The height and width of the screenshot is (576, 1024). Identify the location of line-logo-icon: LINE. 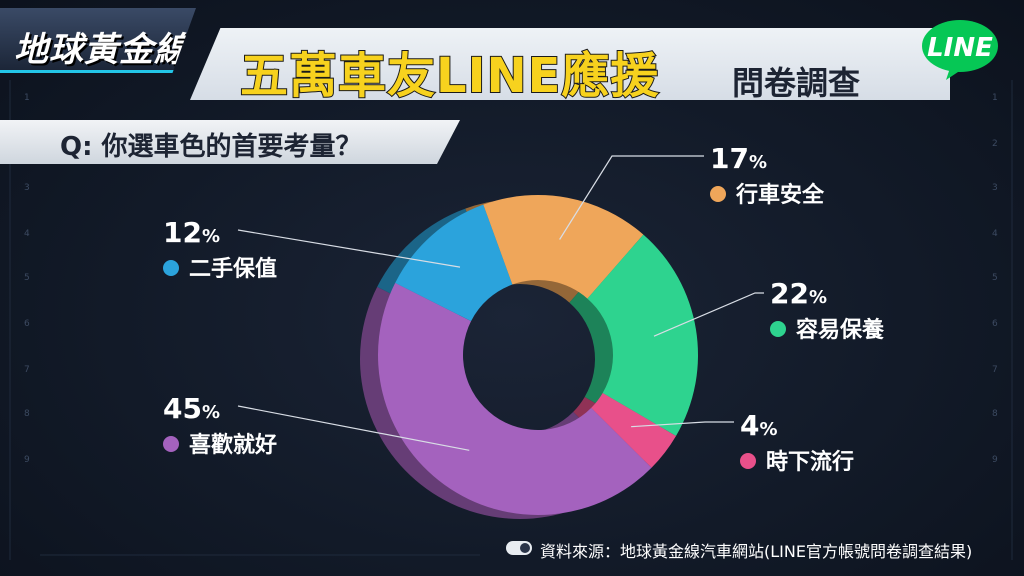
(960, 50).